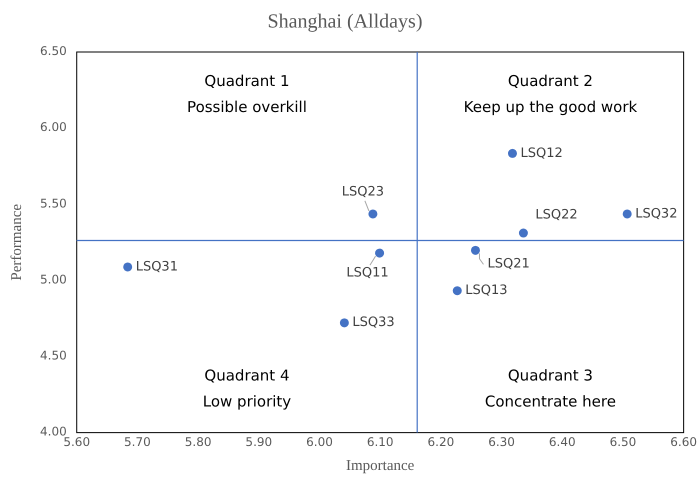  What do you see at coordinates (508, 264) in the screenshot?
I see `annotation: LSQ21` at bounding box center [508, 264].